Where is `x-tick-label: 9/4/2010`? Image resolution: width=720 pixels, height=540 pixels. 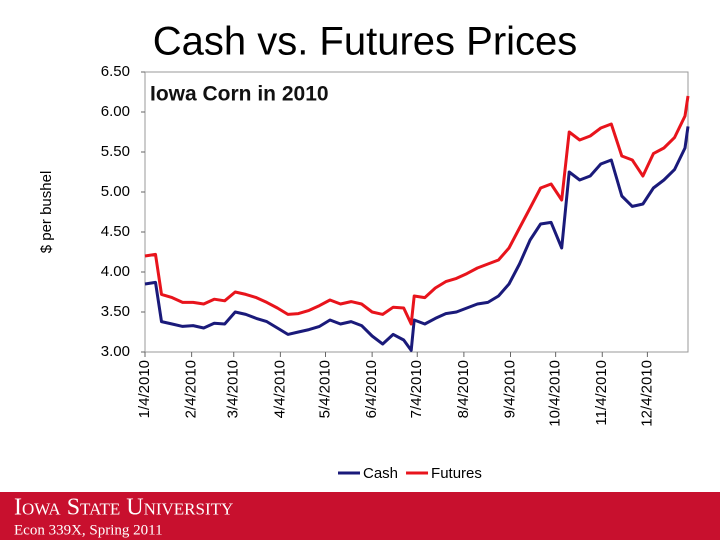 x-tick-label: 9/4/2010 is located at coordinates (509, 389).